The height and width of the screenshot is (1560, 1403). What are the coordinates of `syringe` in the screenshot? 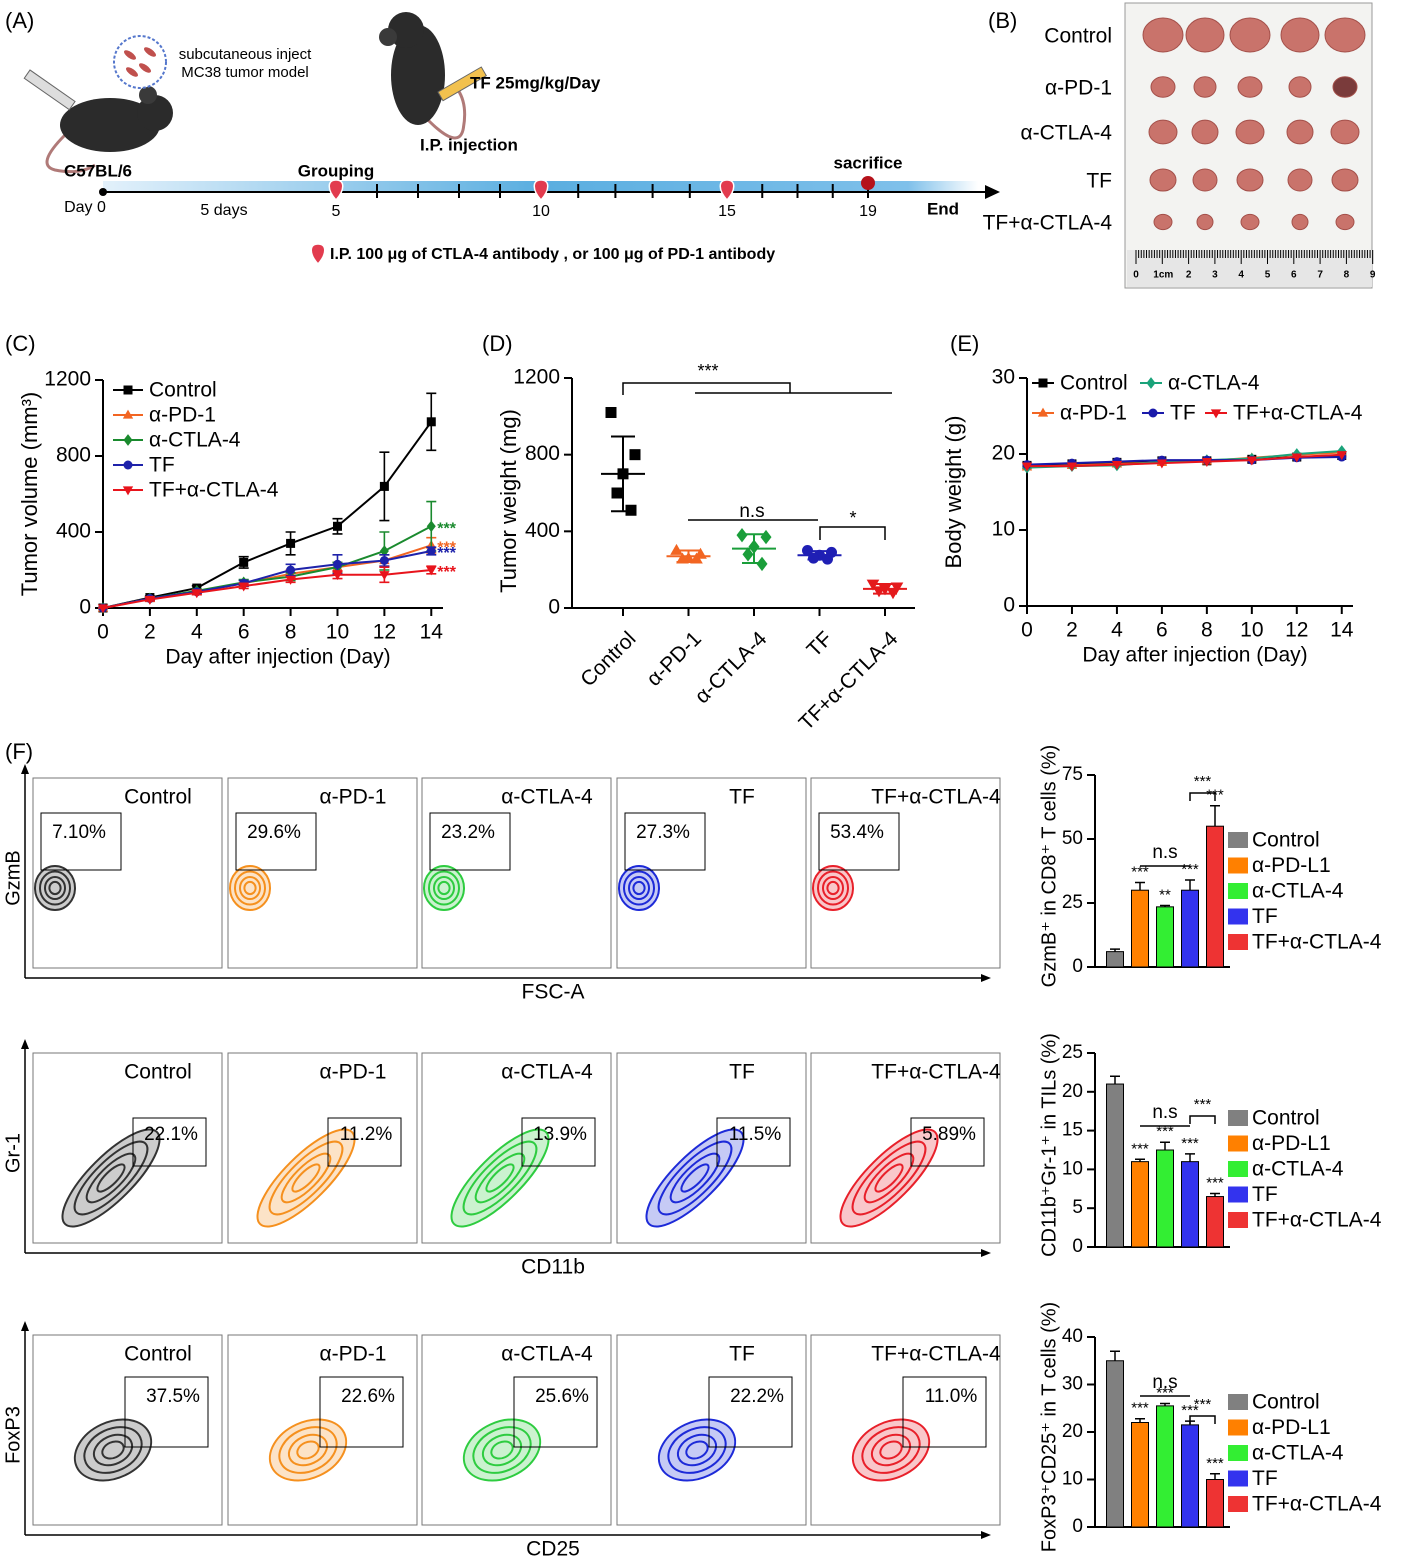 It's located at (49, 90).